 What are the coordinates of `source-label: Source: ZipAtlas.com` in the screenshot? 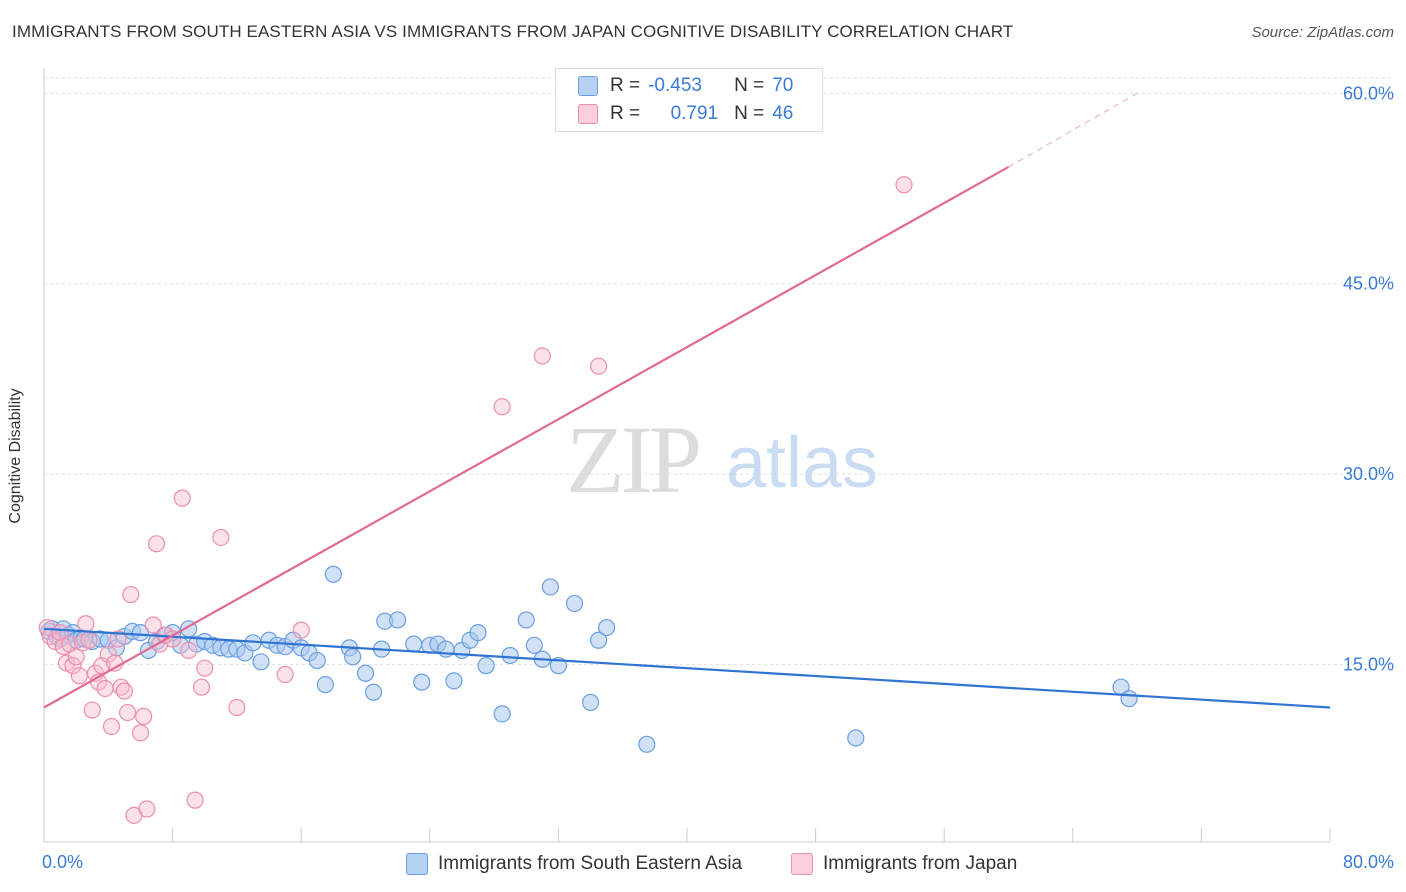 It's located at (1322, 32).